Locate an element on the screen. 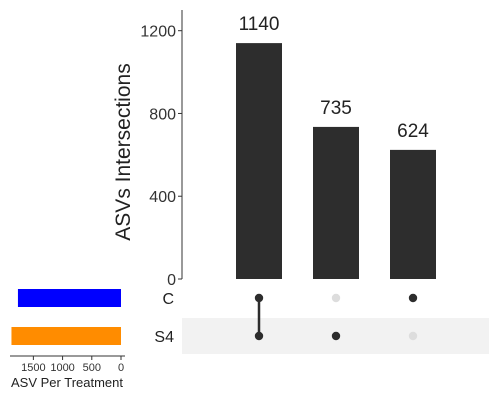 The height and width of the screenshot is (400, 500). set-size-bar-c is located at coordinates (69, 298).